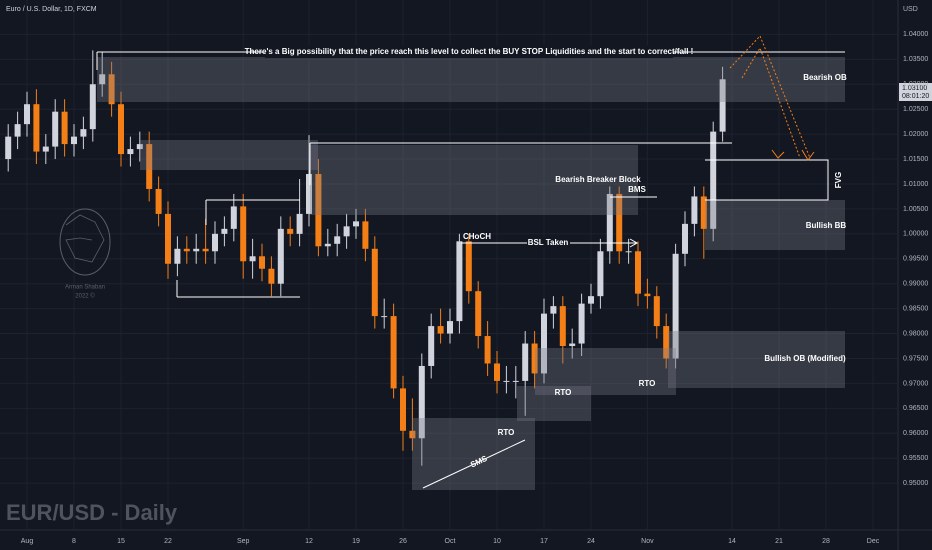  What do you see at coordinates (497, 541) in the screenshot?
I see `x-tick-label: 10` at bounding box center [497, 541].